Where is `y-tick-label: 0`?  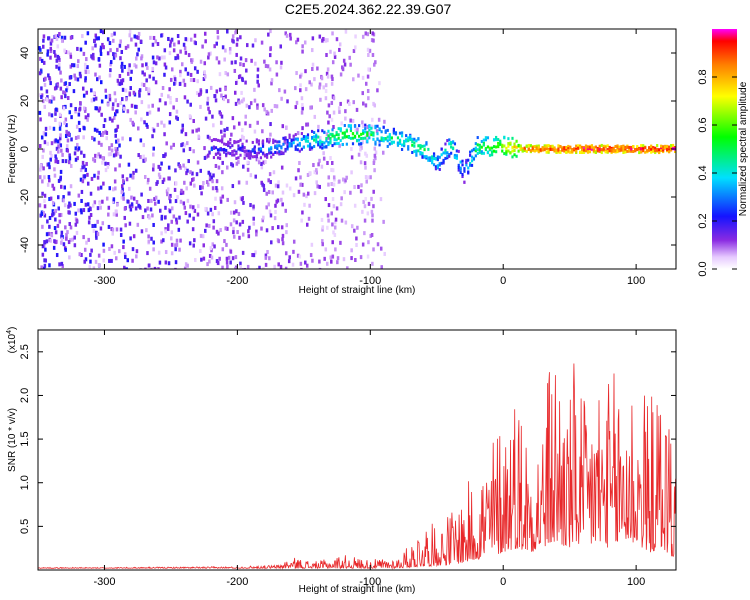 y-tick-label: 0 is located at coordinates (25, 149).